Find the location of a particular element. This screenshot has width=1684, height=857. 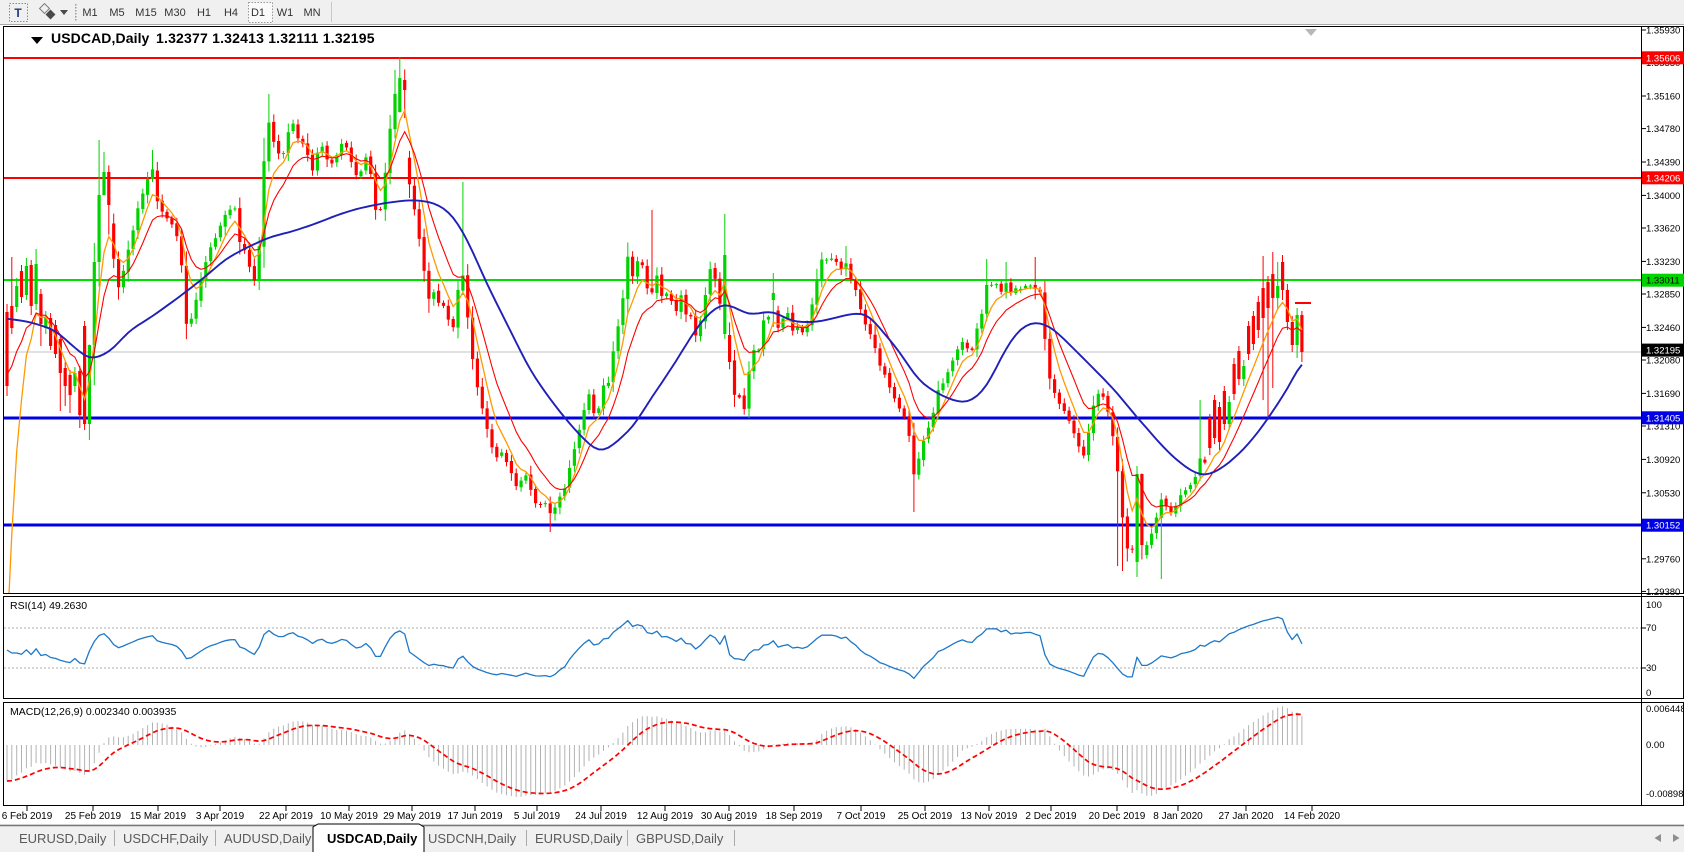

svg-text: 8 Jan 2020 is located at coordinates (1178, 816).